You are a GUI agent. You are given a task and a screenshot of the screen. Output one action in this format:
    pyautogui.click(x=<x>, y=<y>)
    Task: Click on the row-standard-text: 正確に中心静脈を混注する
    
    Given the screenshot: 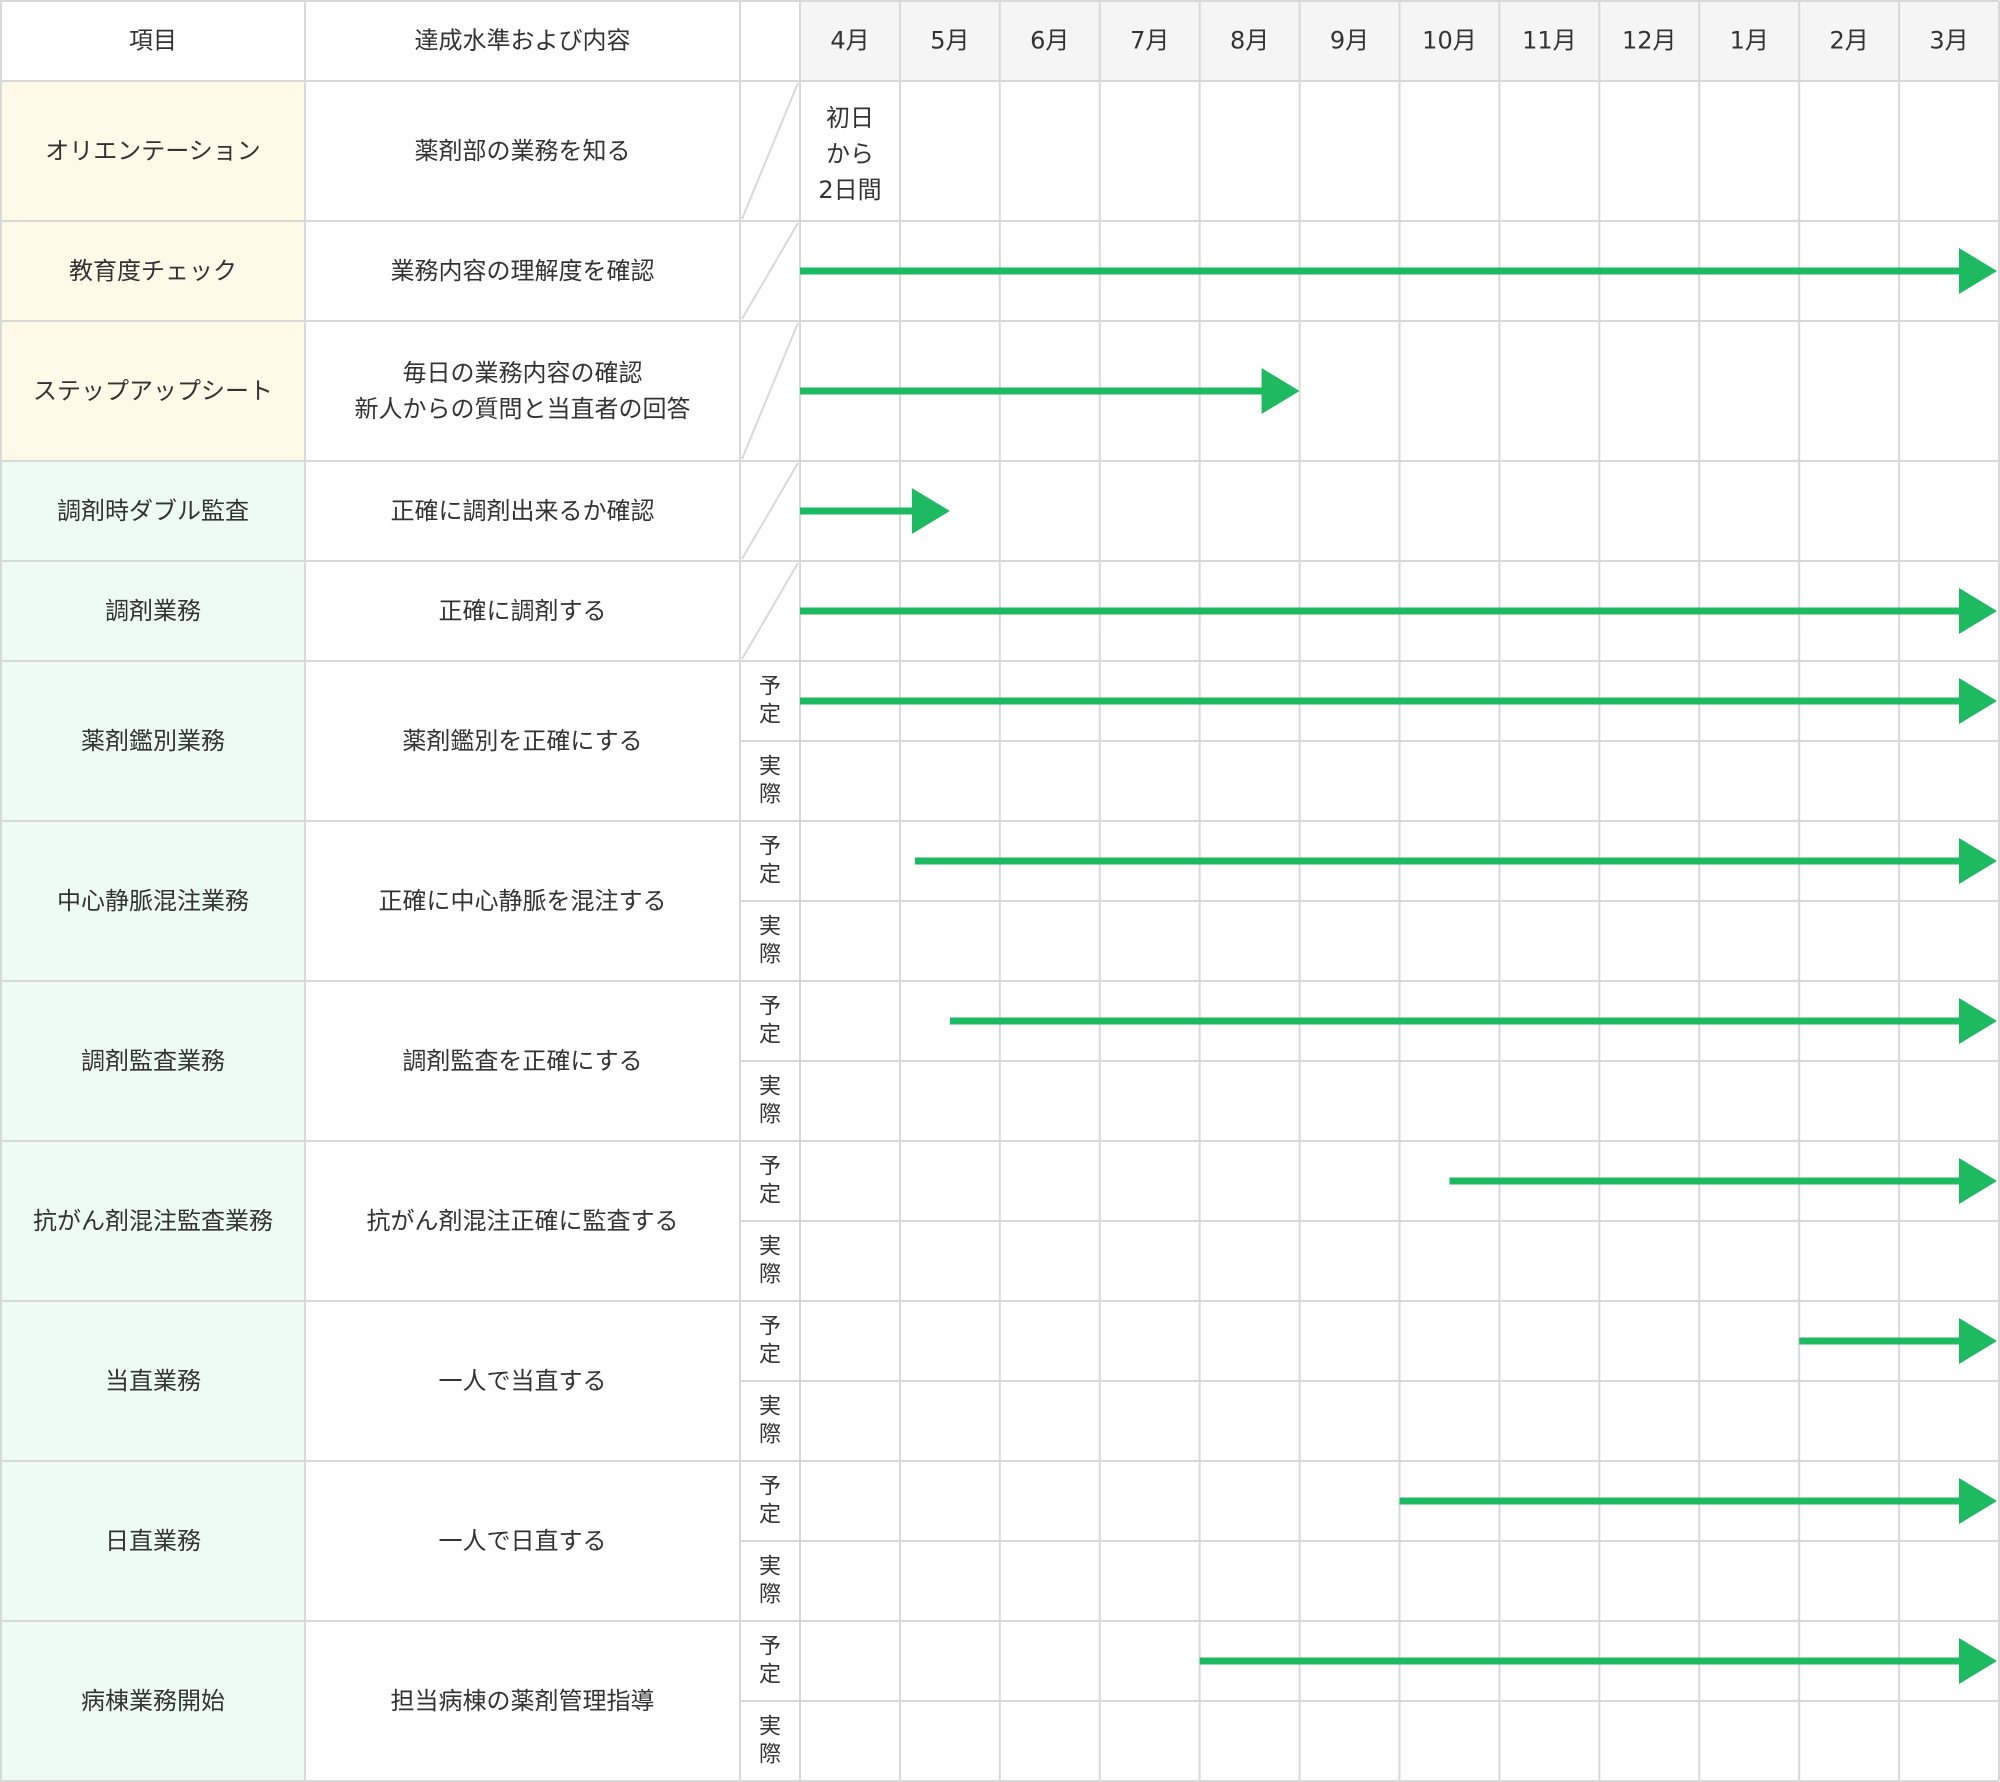 What is the action you would take?
    pyautogui.click(x=523, y=901)
    